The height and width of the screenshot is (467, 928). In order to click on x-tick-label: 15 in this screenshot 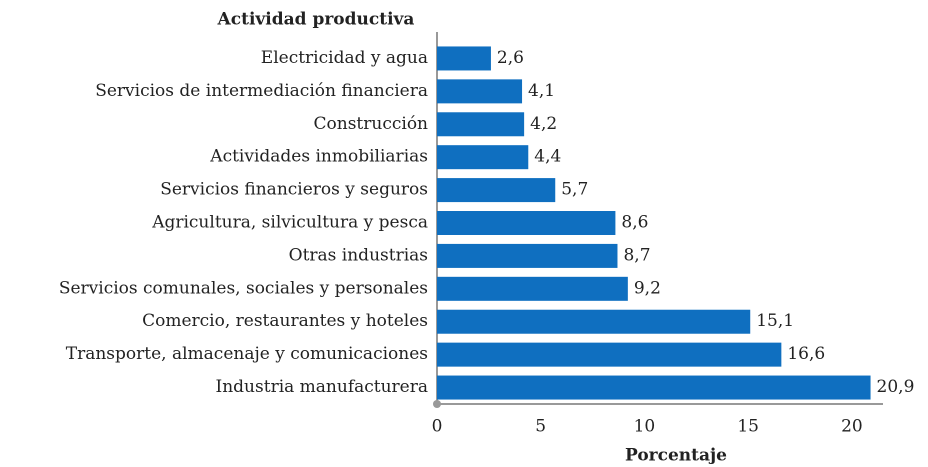, I will do `click(748, 427)`.